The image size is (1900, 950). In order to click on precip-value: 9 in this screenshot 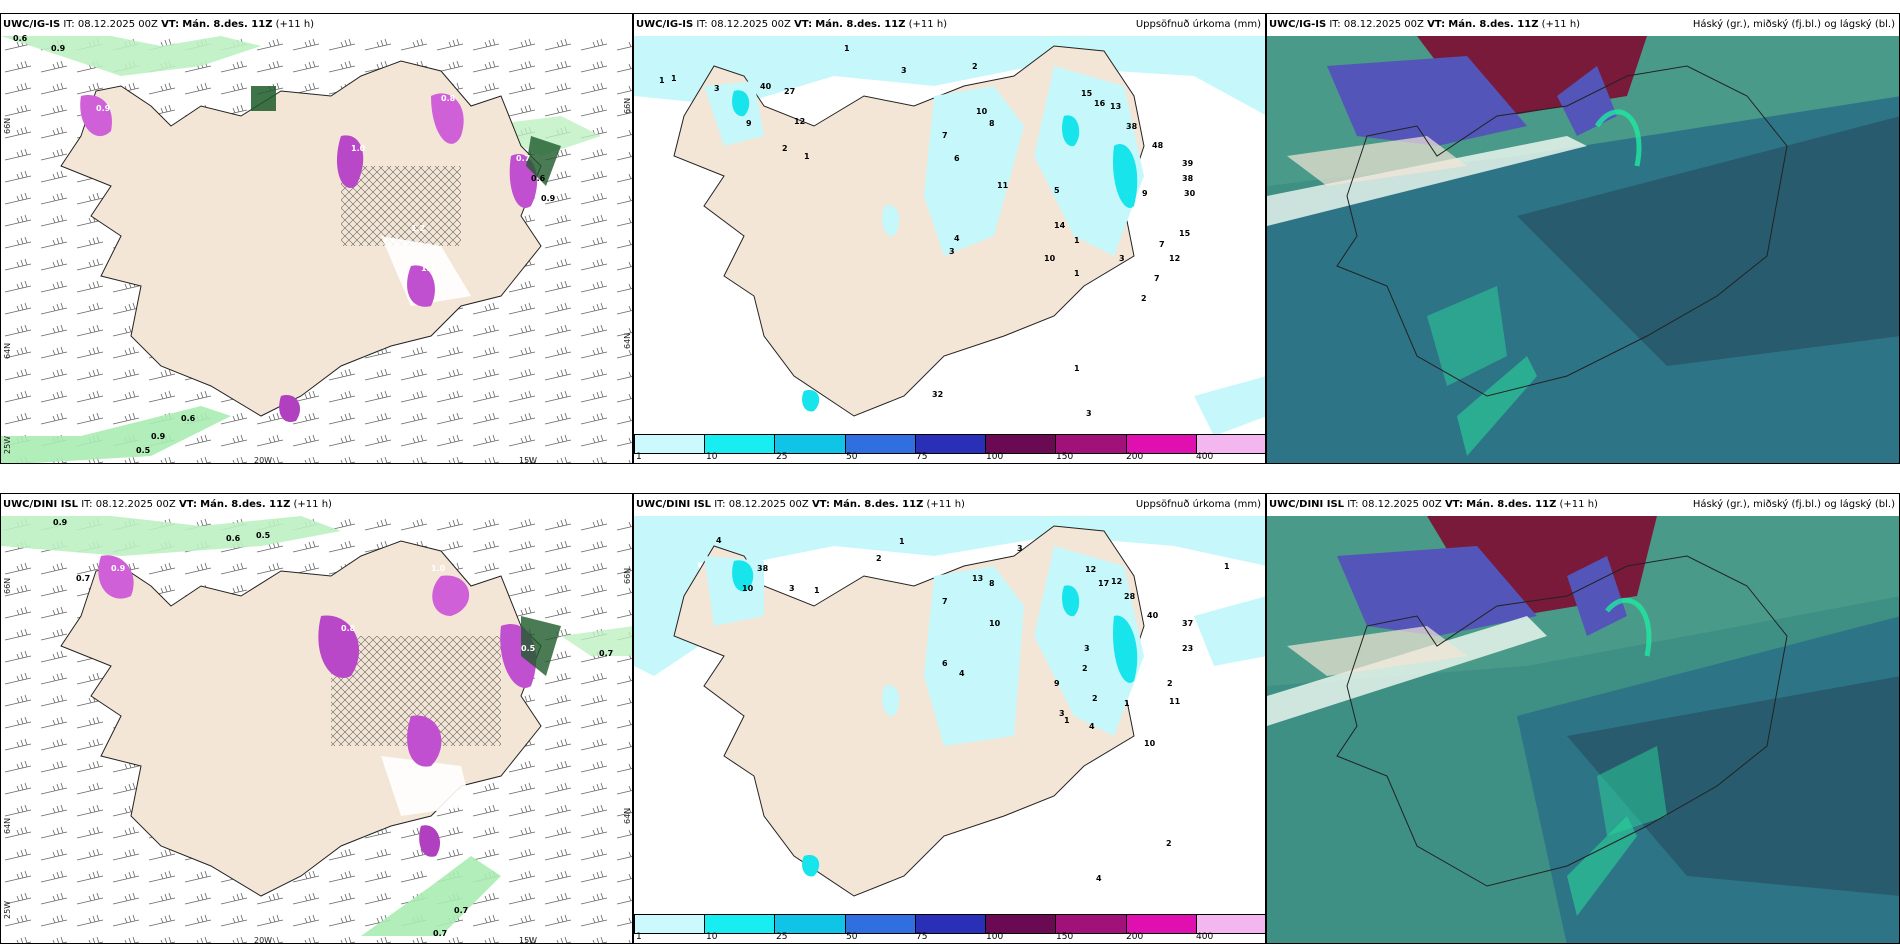, I will do `click(749, 123)`.